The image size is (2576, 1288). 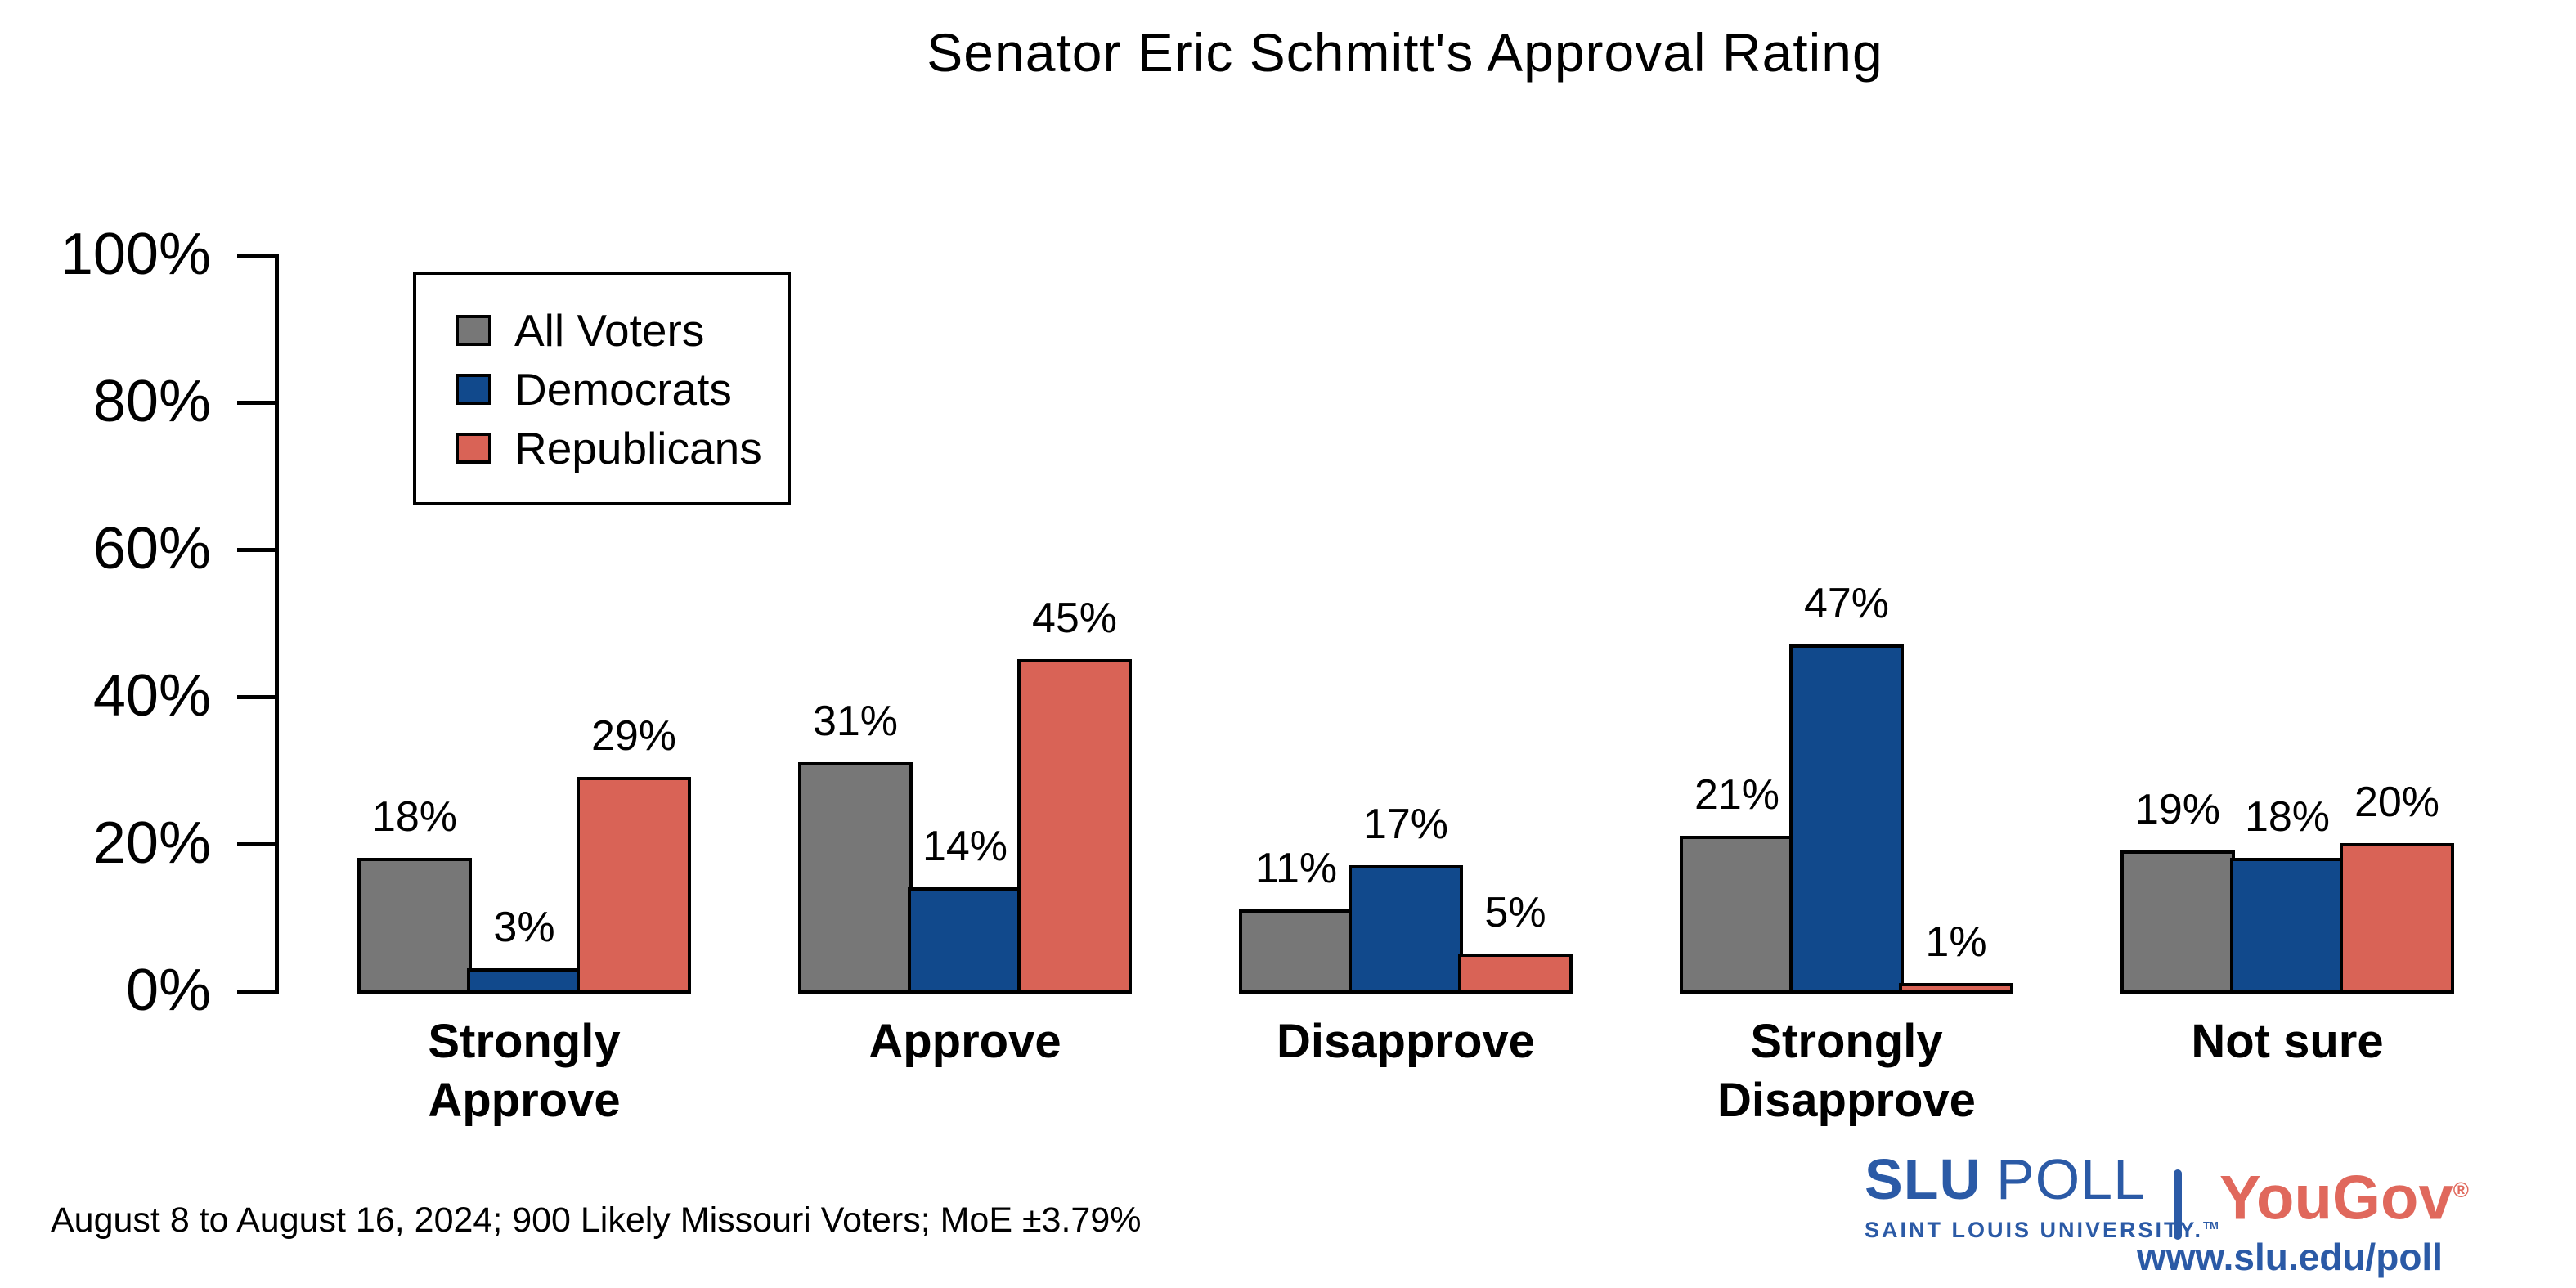 I want to click on bar-democrats-strongly-approve, so click(x=524, y=981).